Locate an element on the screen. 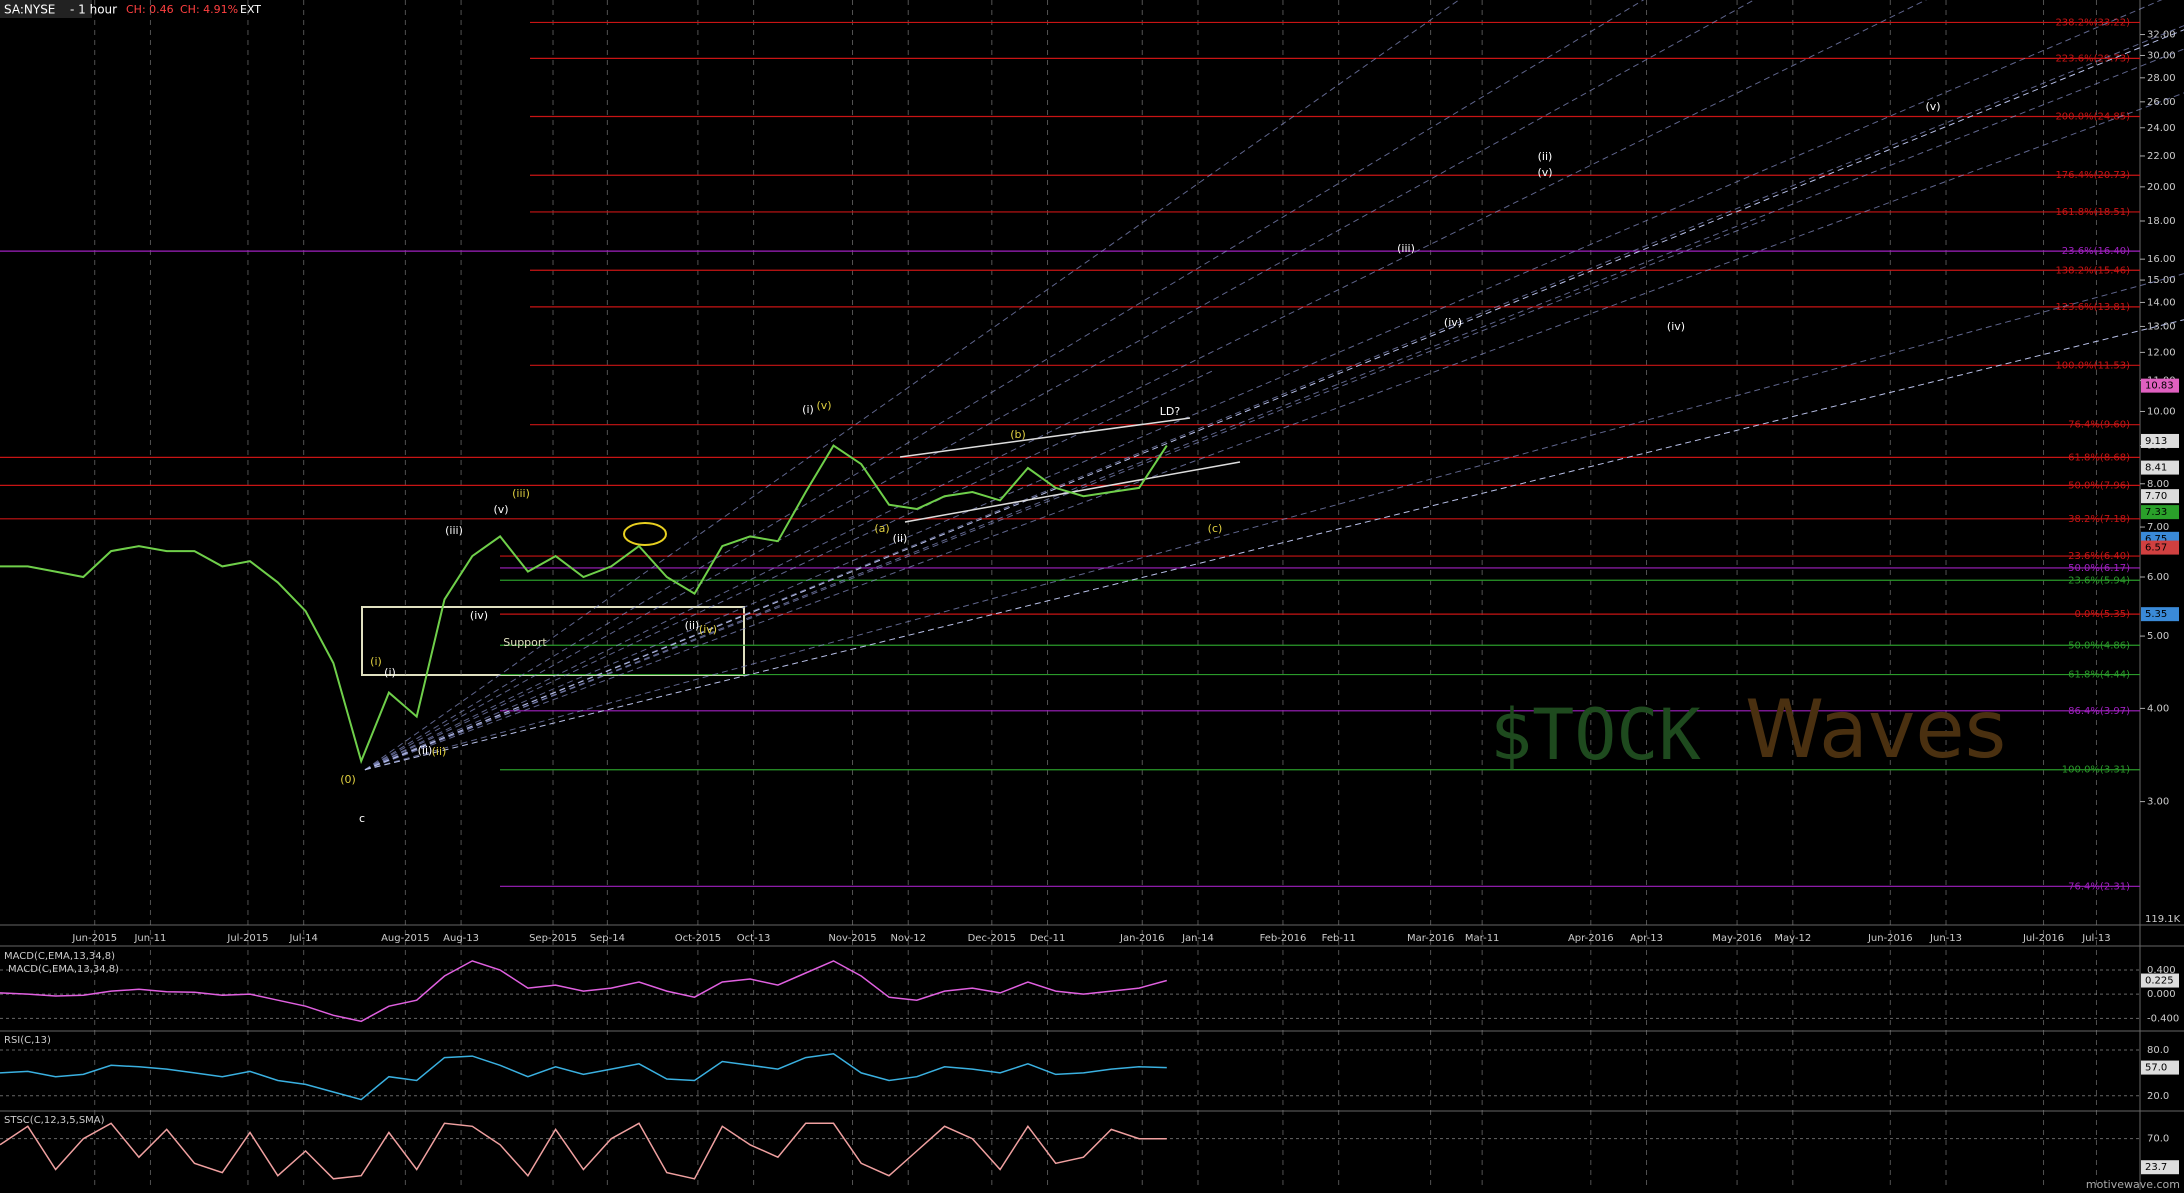  fib-label: 223.6%(29.73) is located at coordinates (2092, 58).